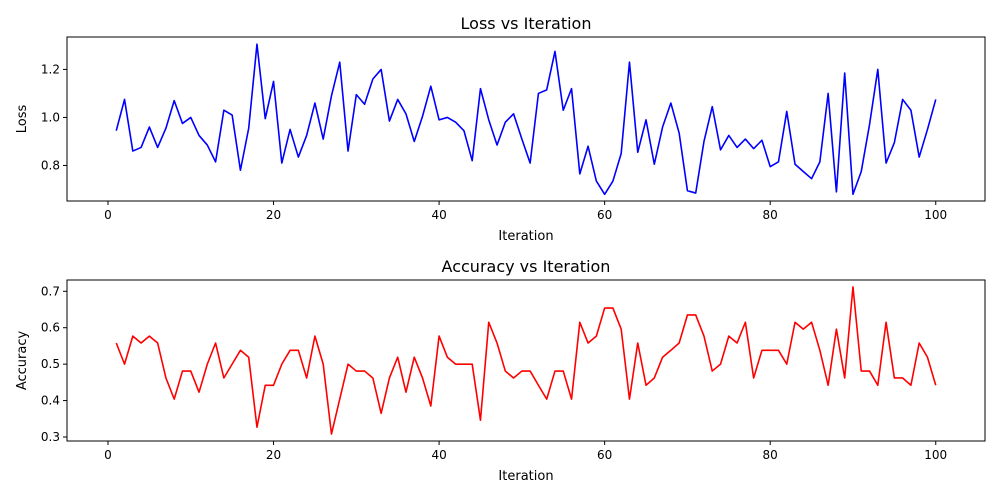  What do you see at coordinates (526, 266) in the screenshot?
I see `accuracy-chart-title: Accuracy vs Iteration` at bounding box center [526, 266].